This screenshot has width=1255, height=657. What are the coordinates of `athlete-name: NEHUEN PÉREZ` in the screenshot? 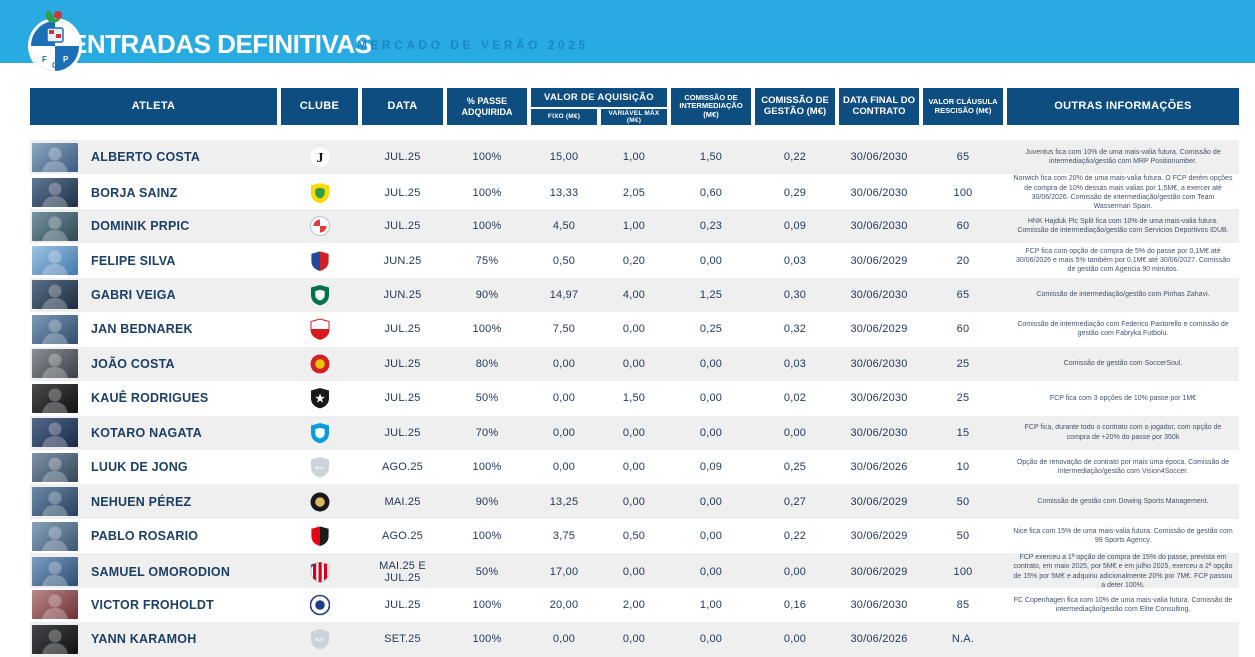 It's located at (141, 501).